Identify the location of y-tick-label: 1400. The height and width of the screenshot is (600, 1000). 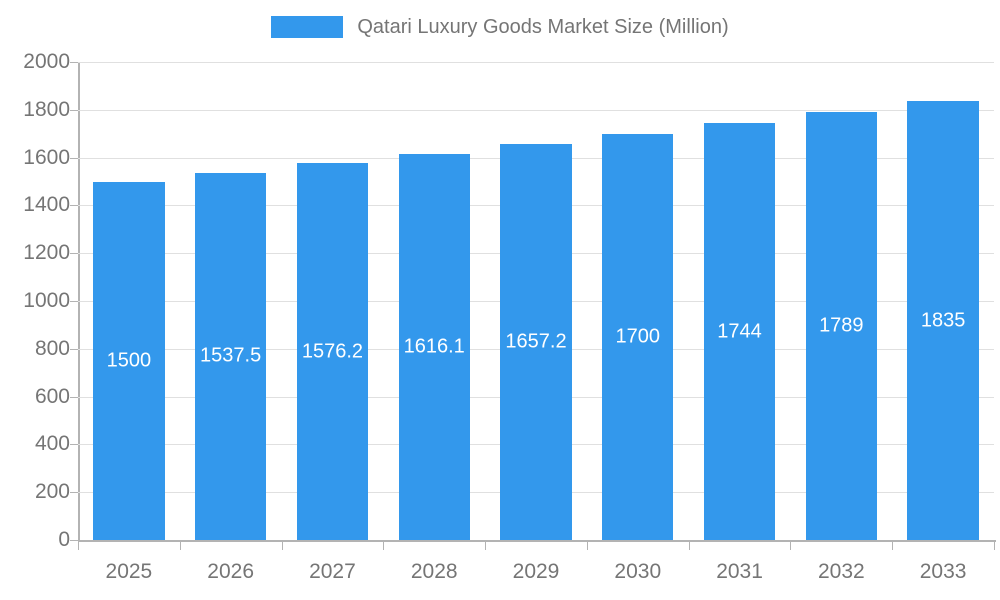
(46, 205).